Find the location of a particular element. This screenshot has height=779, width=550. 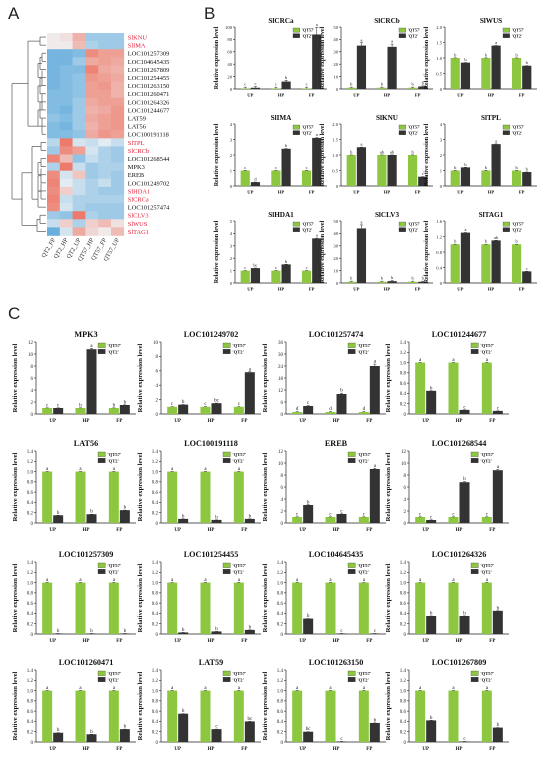

panel-label-b: B is located at coordinates (210, 13).